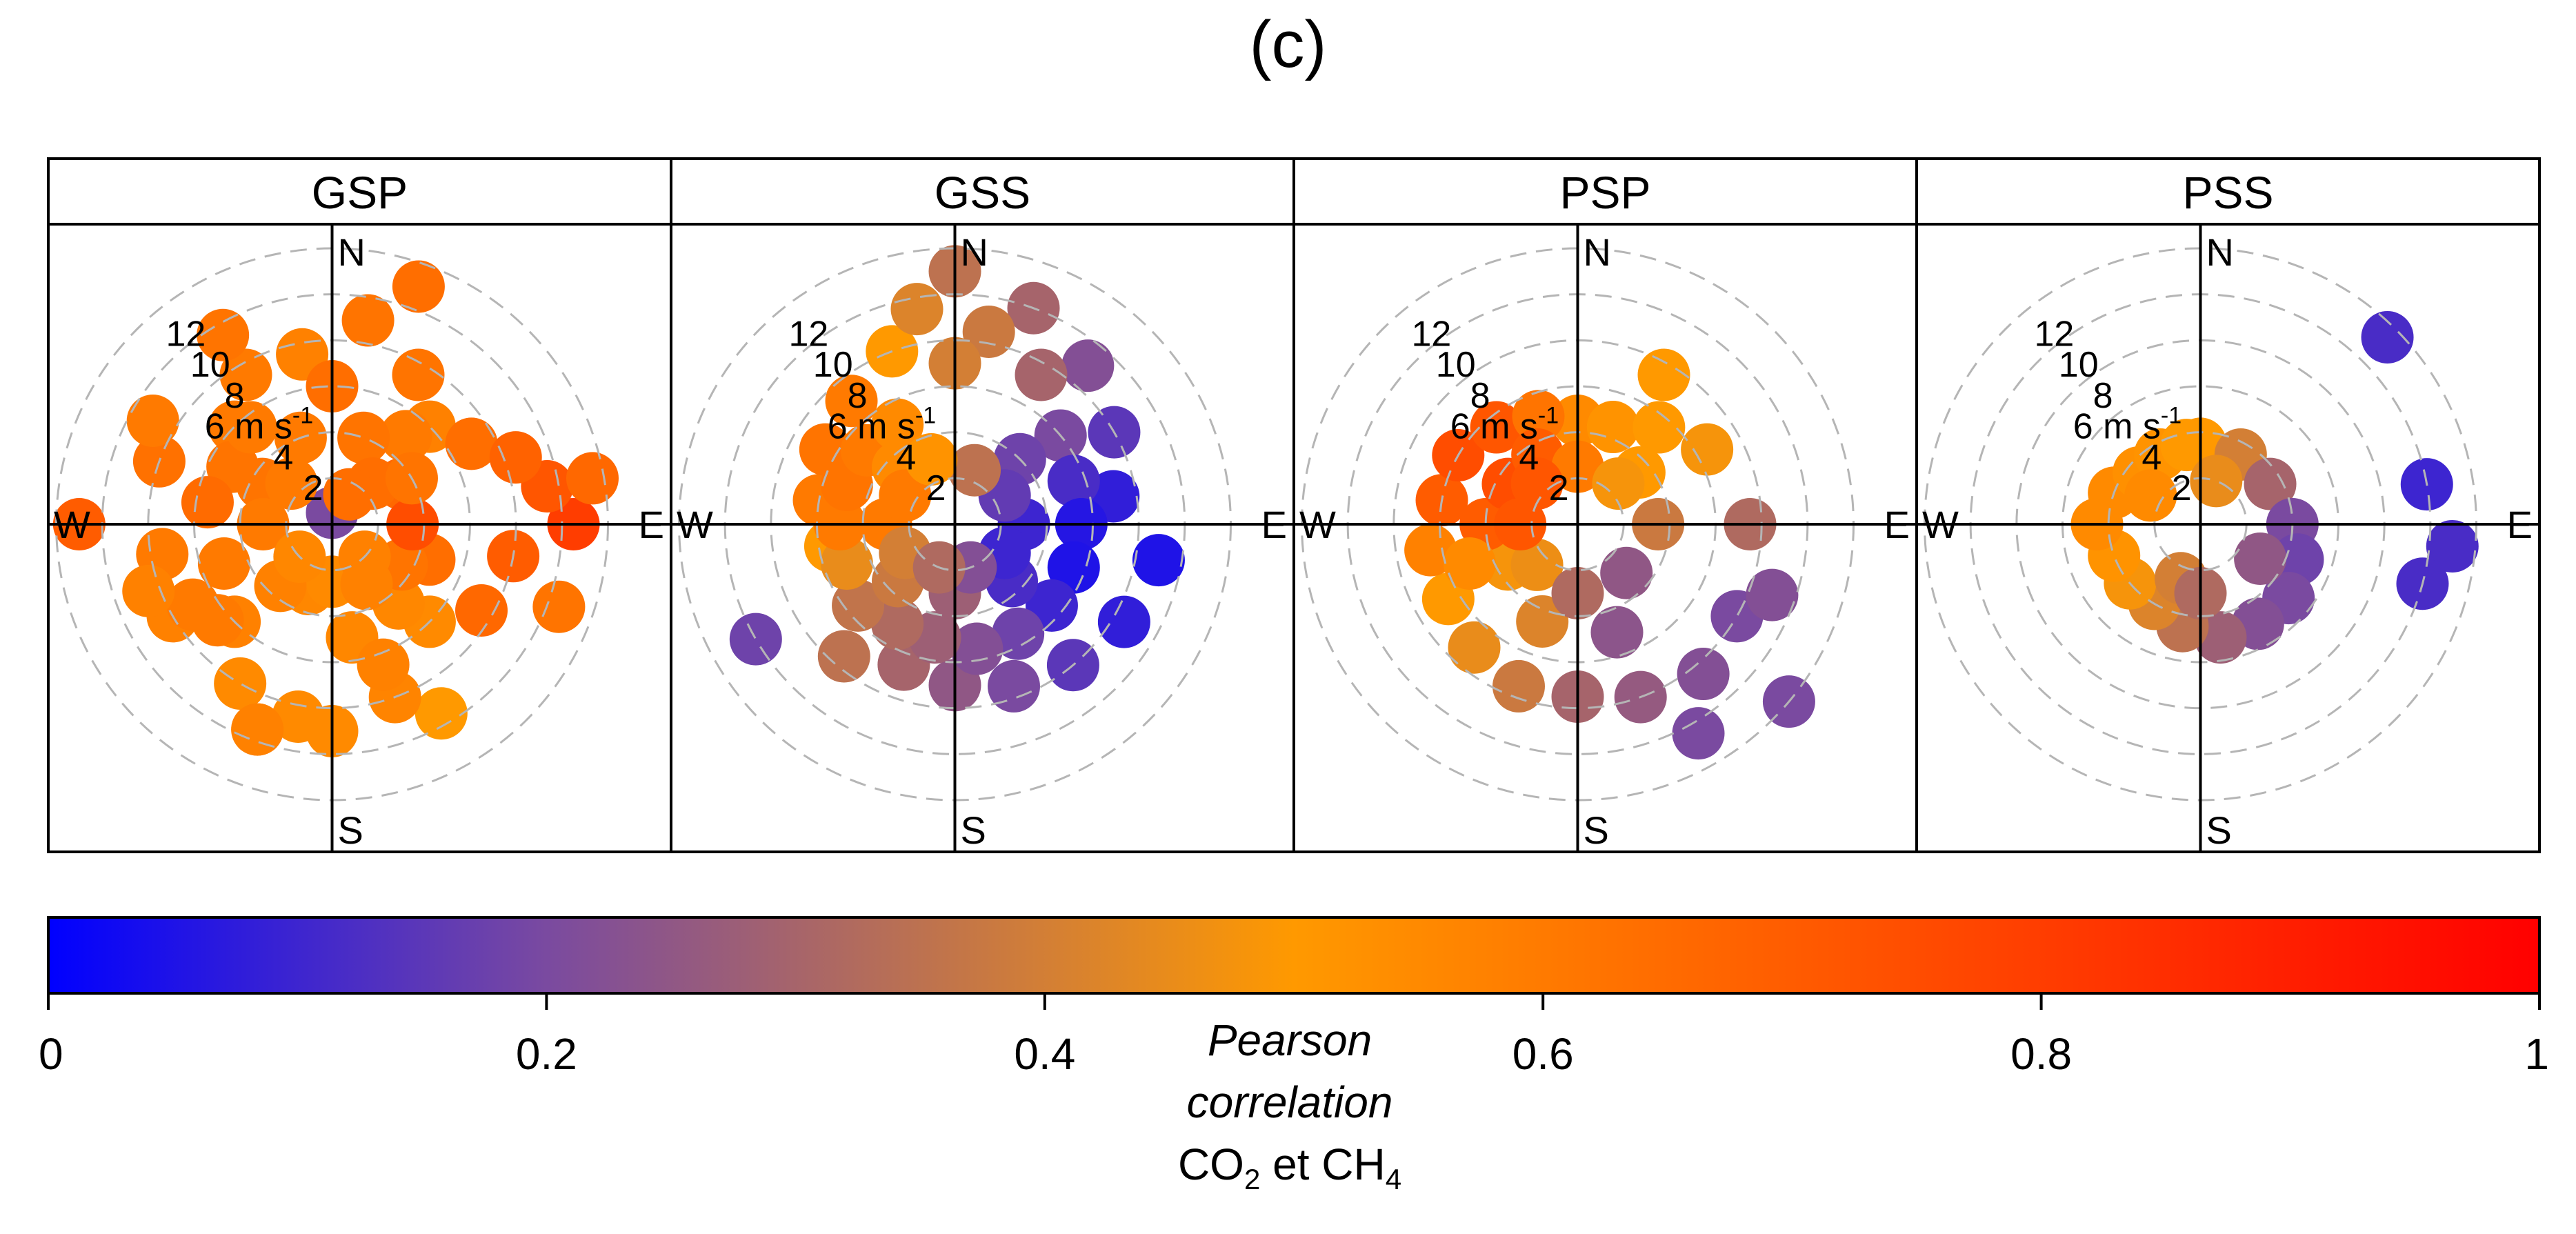  What do you see at coordinates (546, 1054) in the screenshot?
I see `colorbar-tick-label: 0.2` at bounding box center [546, 1054].